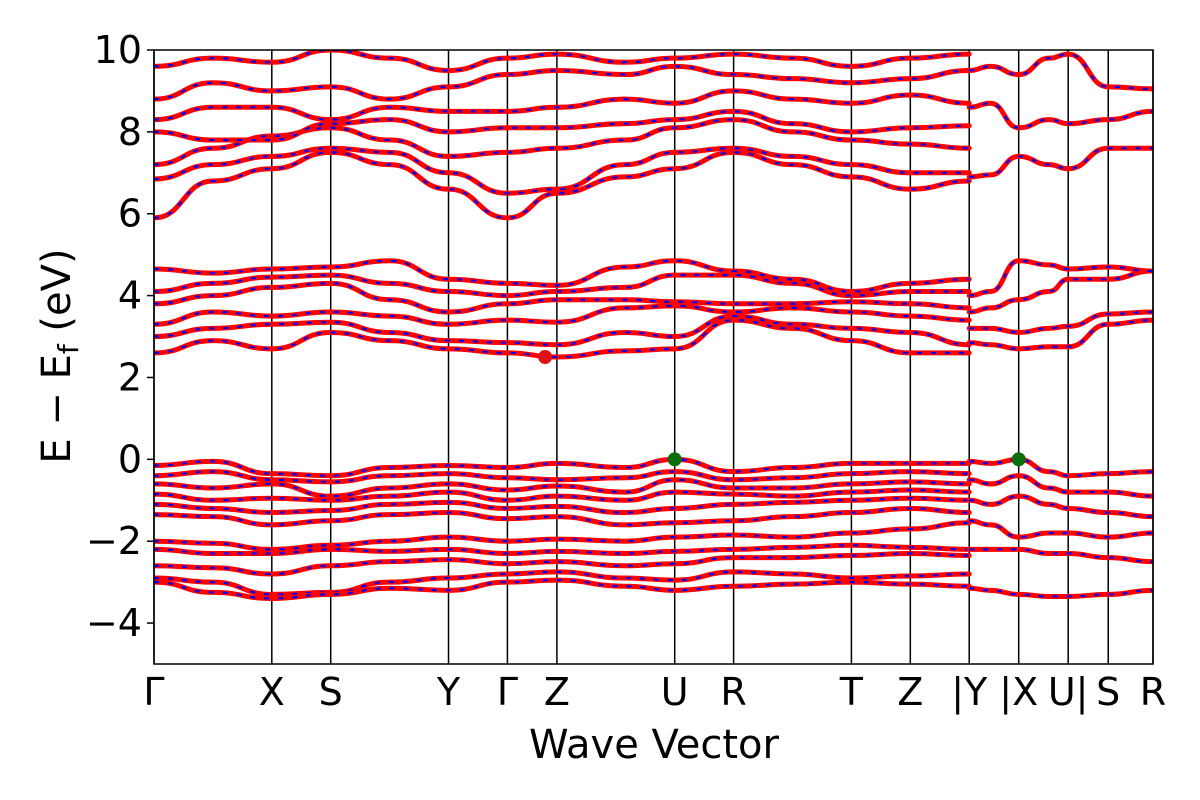  What do you see at coordinates (130, 296) in the screenshot?
I see `y-tick-label: 4` at bounding box center [130, 296].